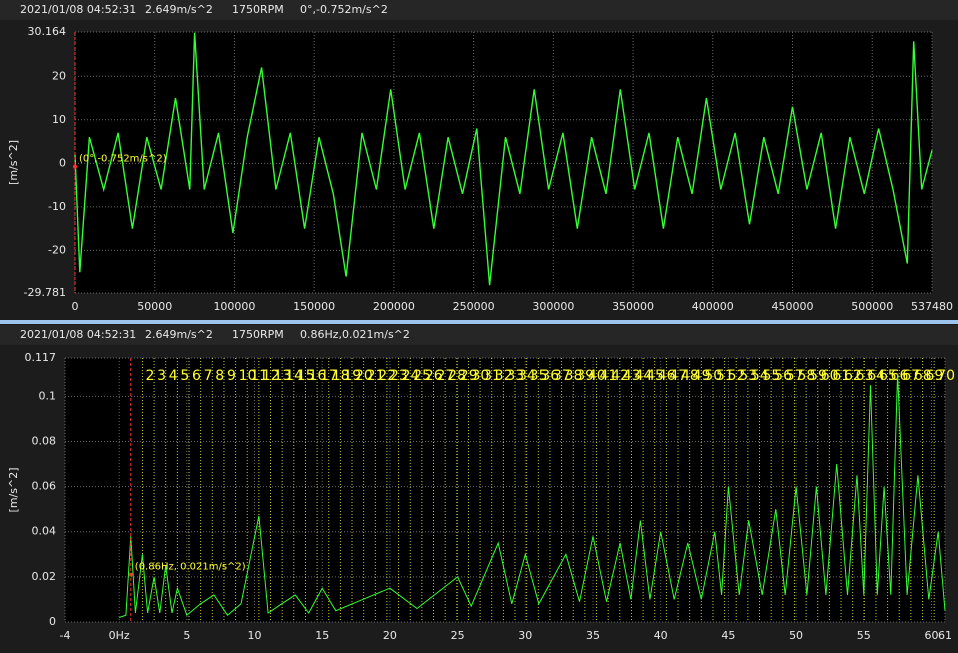  What do you see at coordinates (231, 376) in the screenshot?
I see `harmonic-label: 9` at bounding box center [231, 376].